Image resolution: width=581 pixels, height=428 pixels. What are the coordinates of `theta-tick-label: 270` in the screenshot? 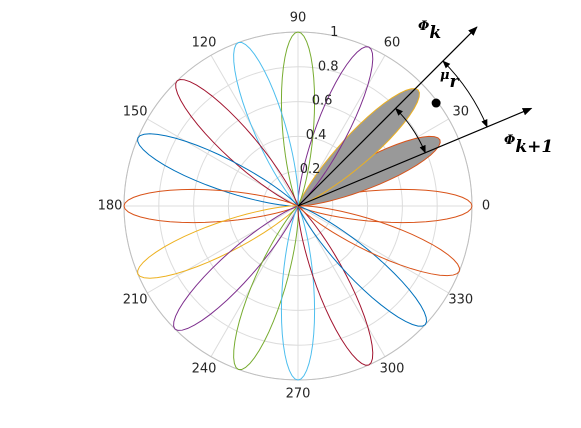 It's located at (298, 394).